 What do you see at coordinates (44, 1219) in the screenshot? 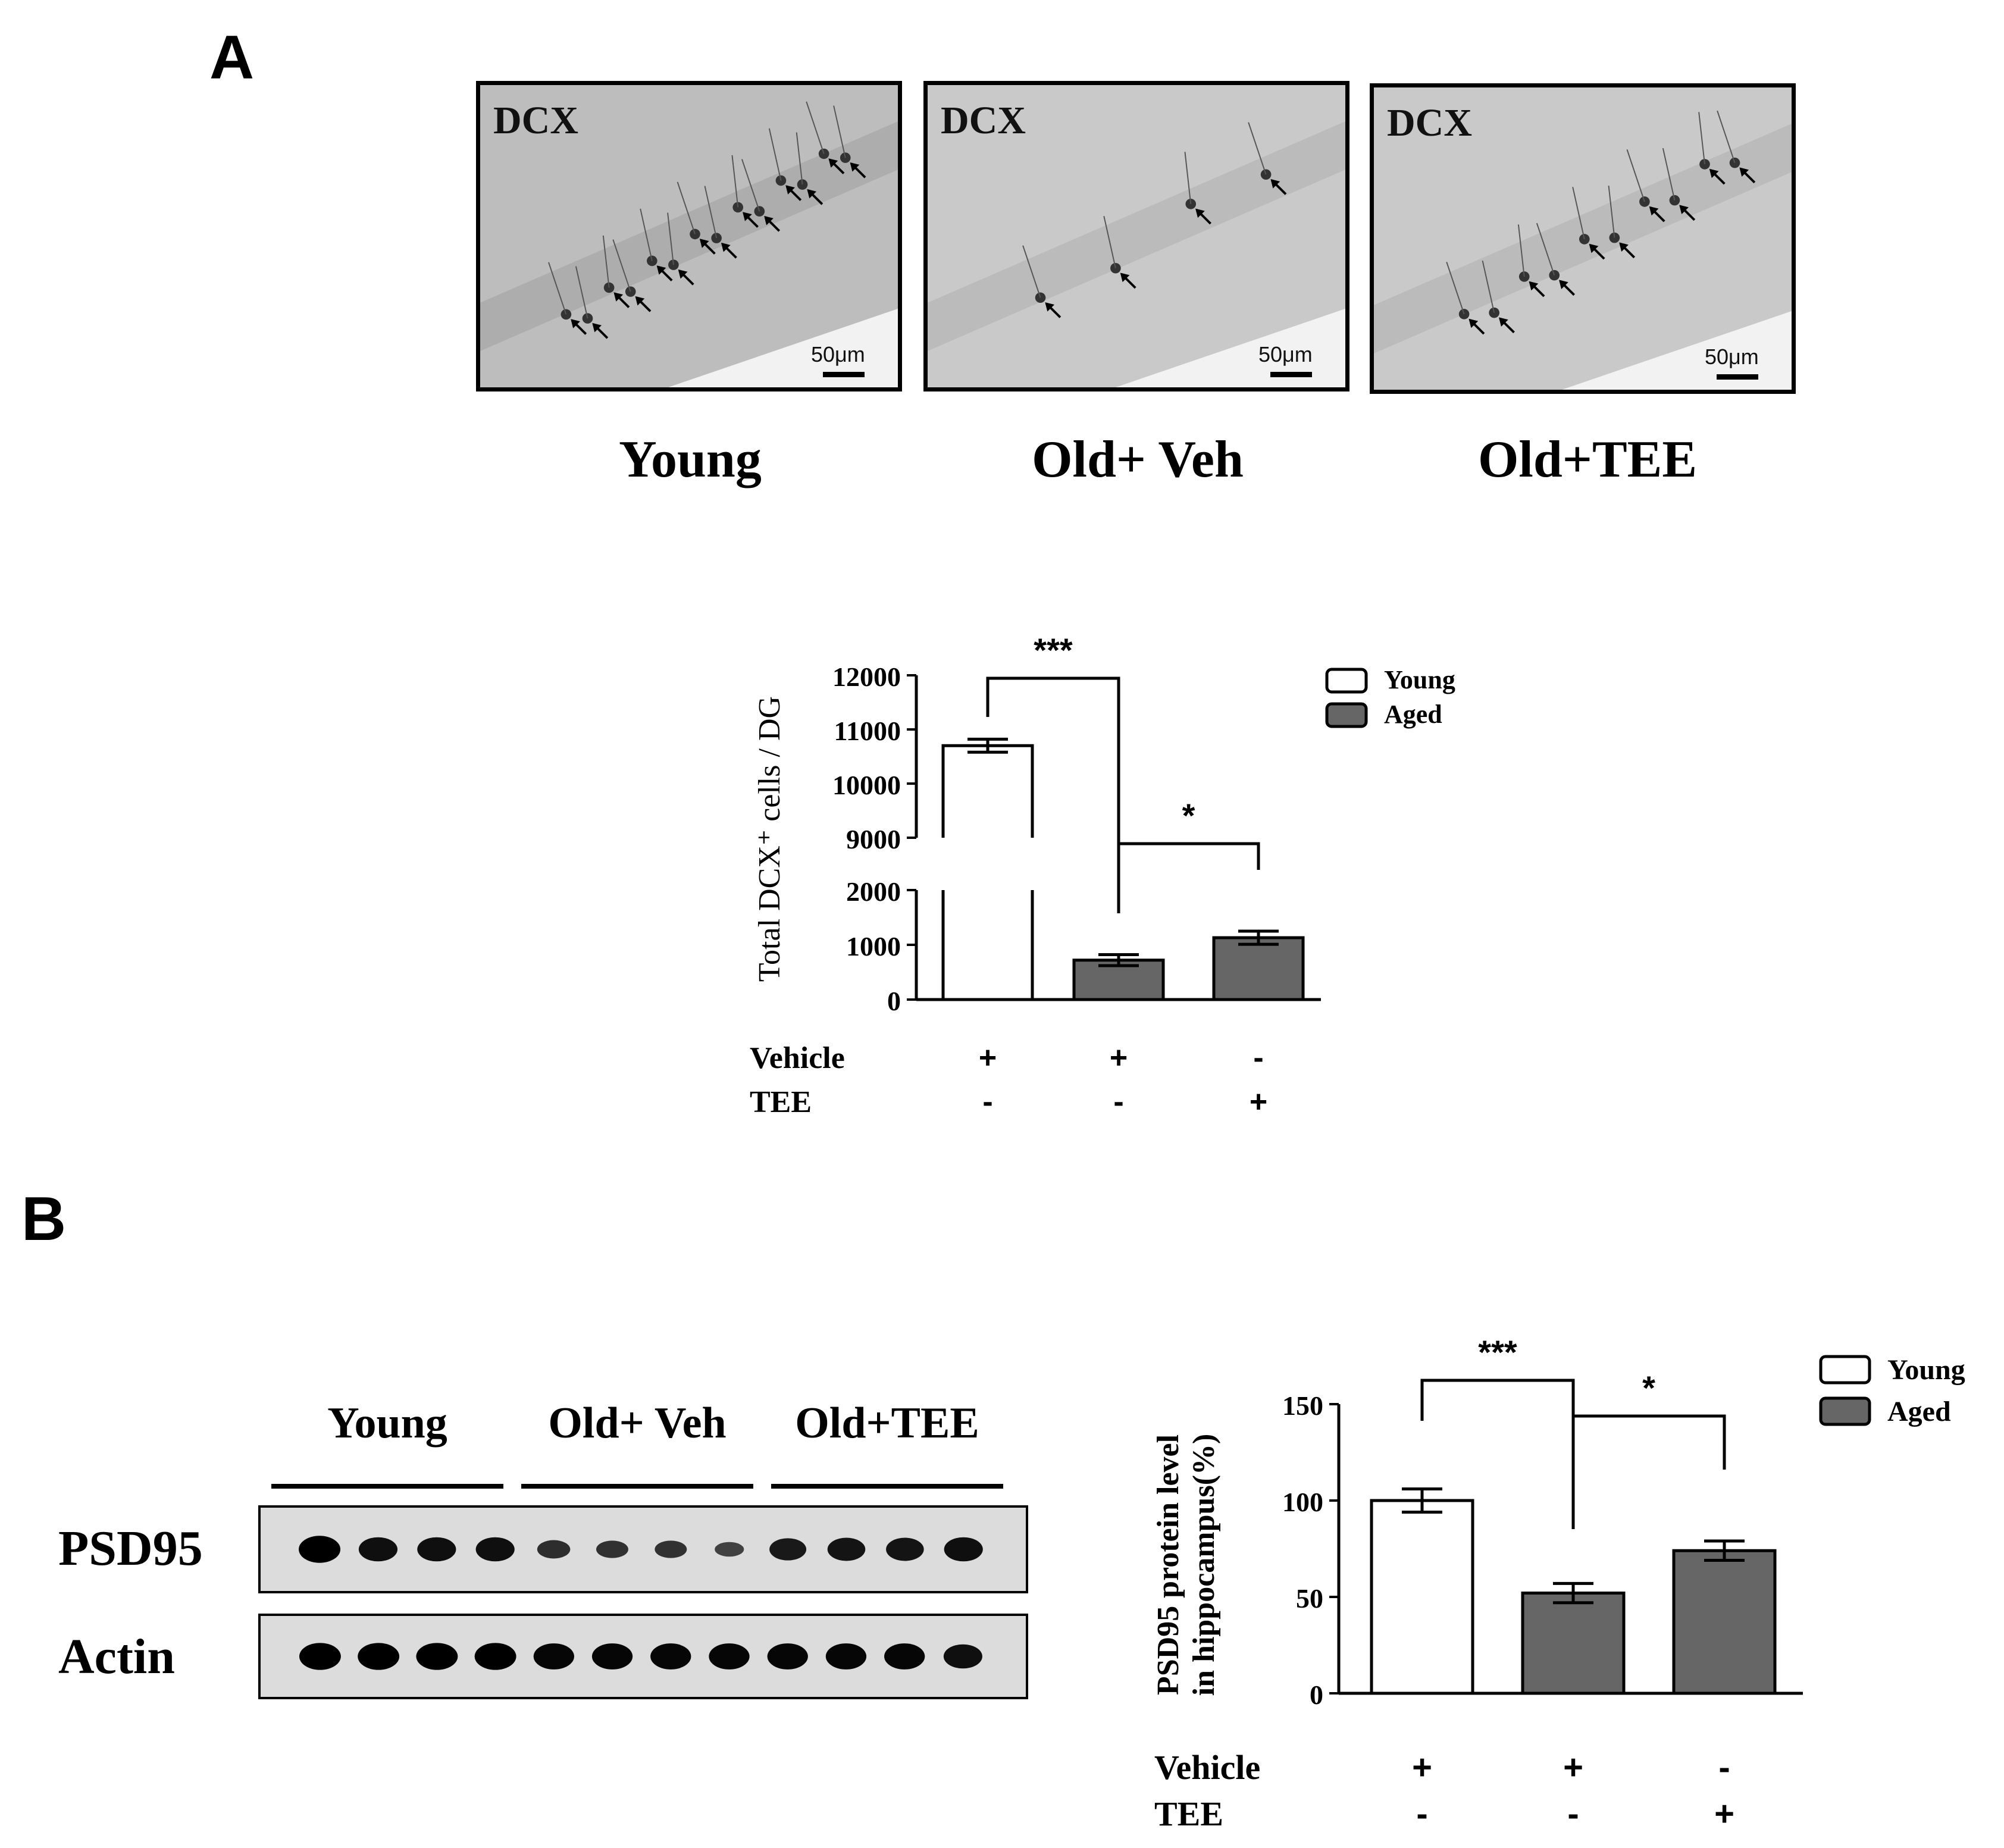
I see `panel-b-letter: B` at bounding box center [44, 1219].